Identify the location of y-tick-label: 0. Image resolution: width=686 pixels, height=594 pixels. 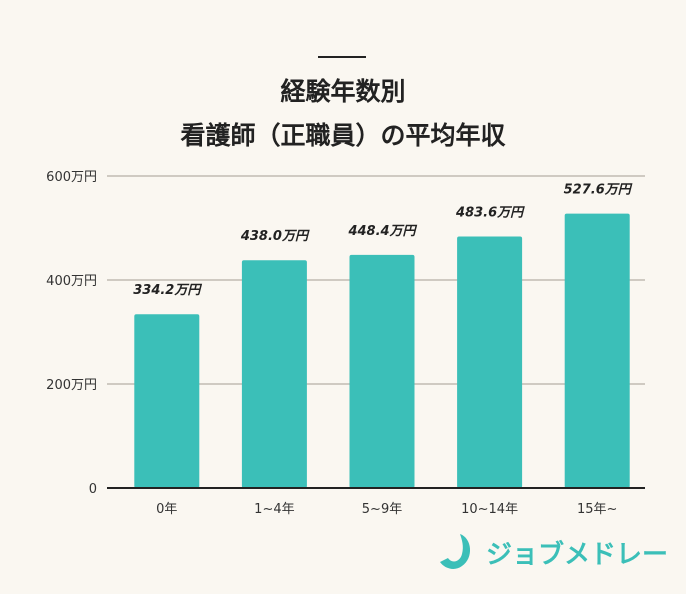
(93, 489).